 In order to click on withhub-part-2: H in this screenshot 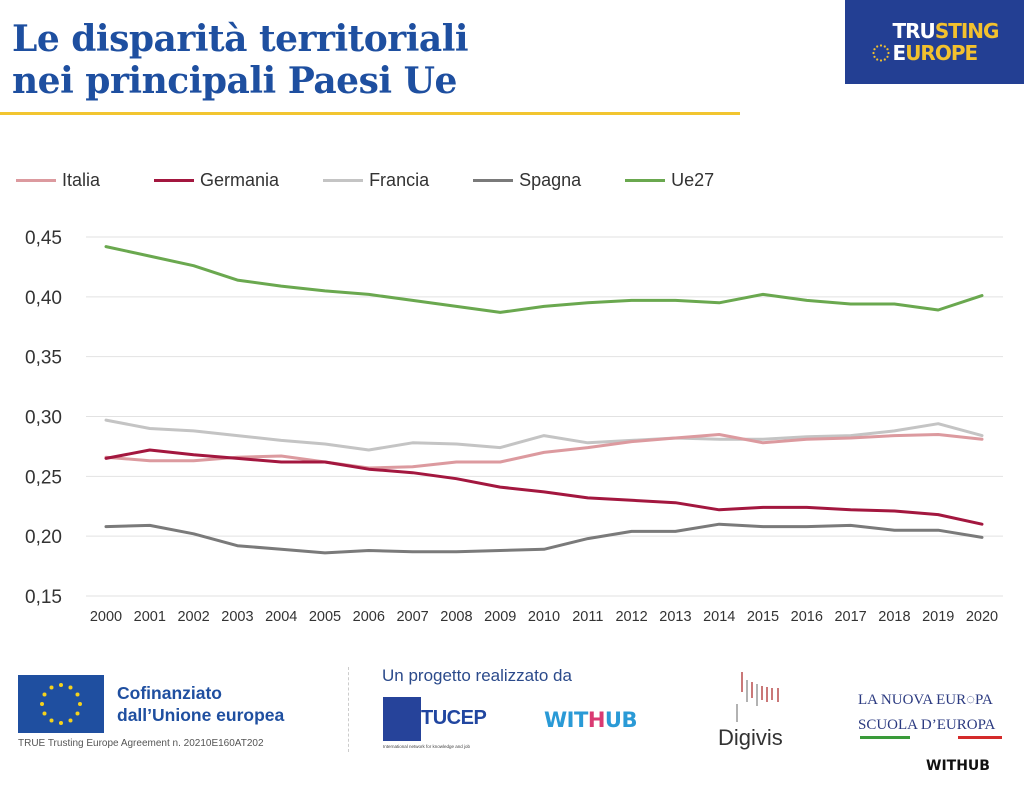, I will do `click(596, 720)`.